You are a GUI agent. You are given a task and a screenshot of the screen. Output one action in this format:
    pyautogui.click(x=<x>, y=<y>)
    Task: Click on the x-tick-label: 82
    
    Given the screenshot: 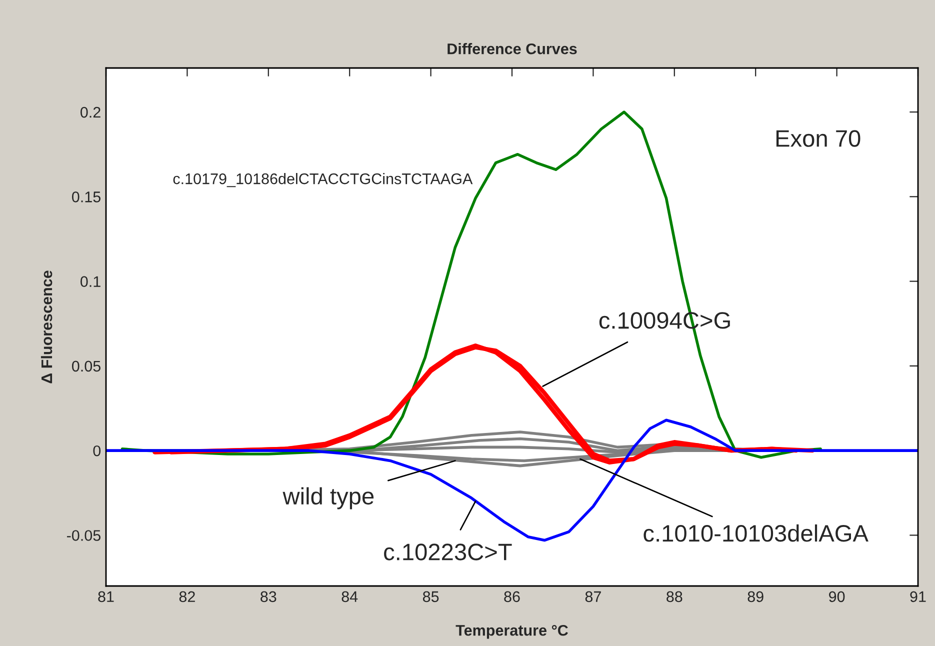 What is the action you would take?
    pyautogui.click(x=187, y=596)
    